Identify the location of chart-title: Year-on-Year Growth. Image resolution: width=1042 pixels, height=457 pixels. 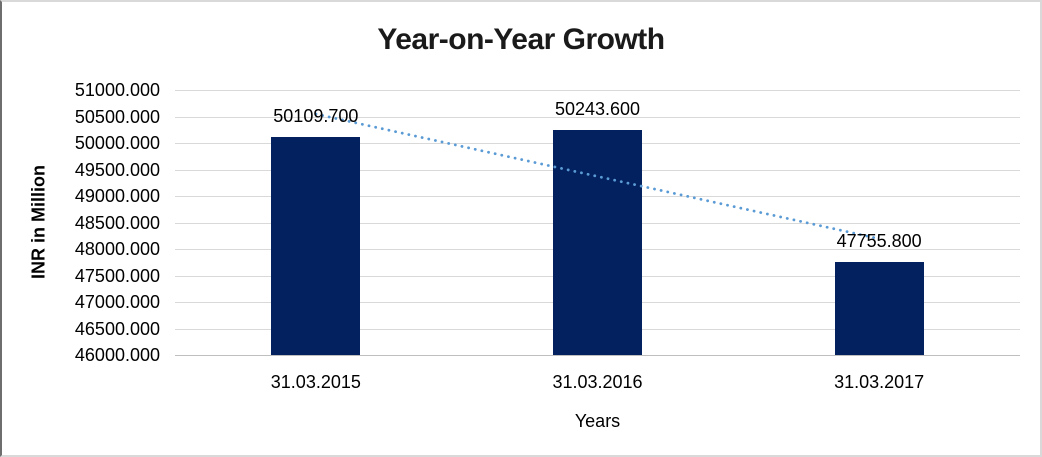
(521, 39).